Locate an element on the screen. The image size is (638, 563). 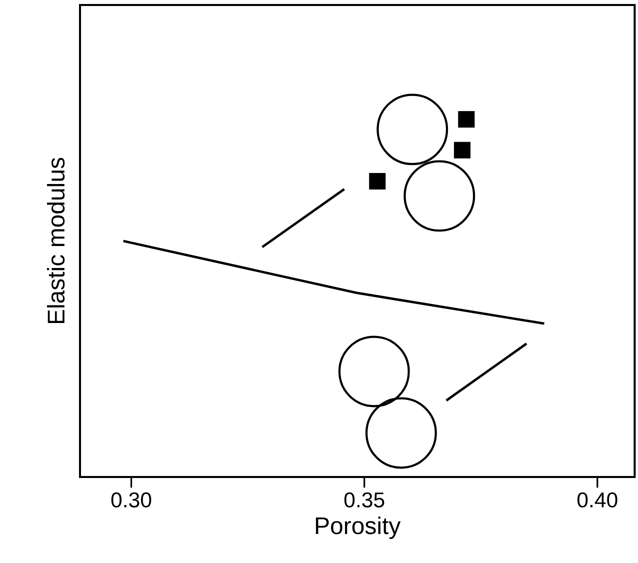
x-tick-label: 0.40 is located at coordinates (597, 500).